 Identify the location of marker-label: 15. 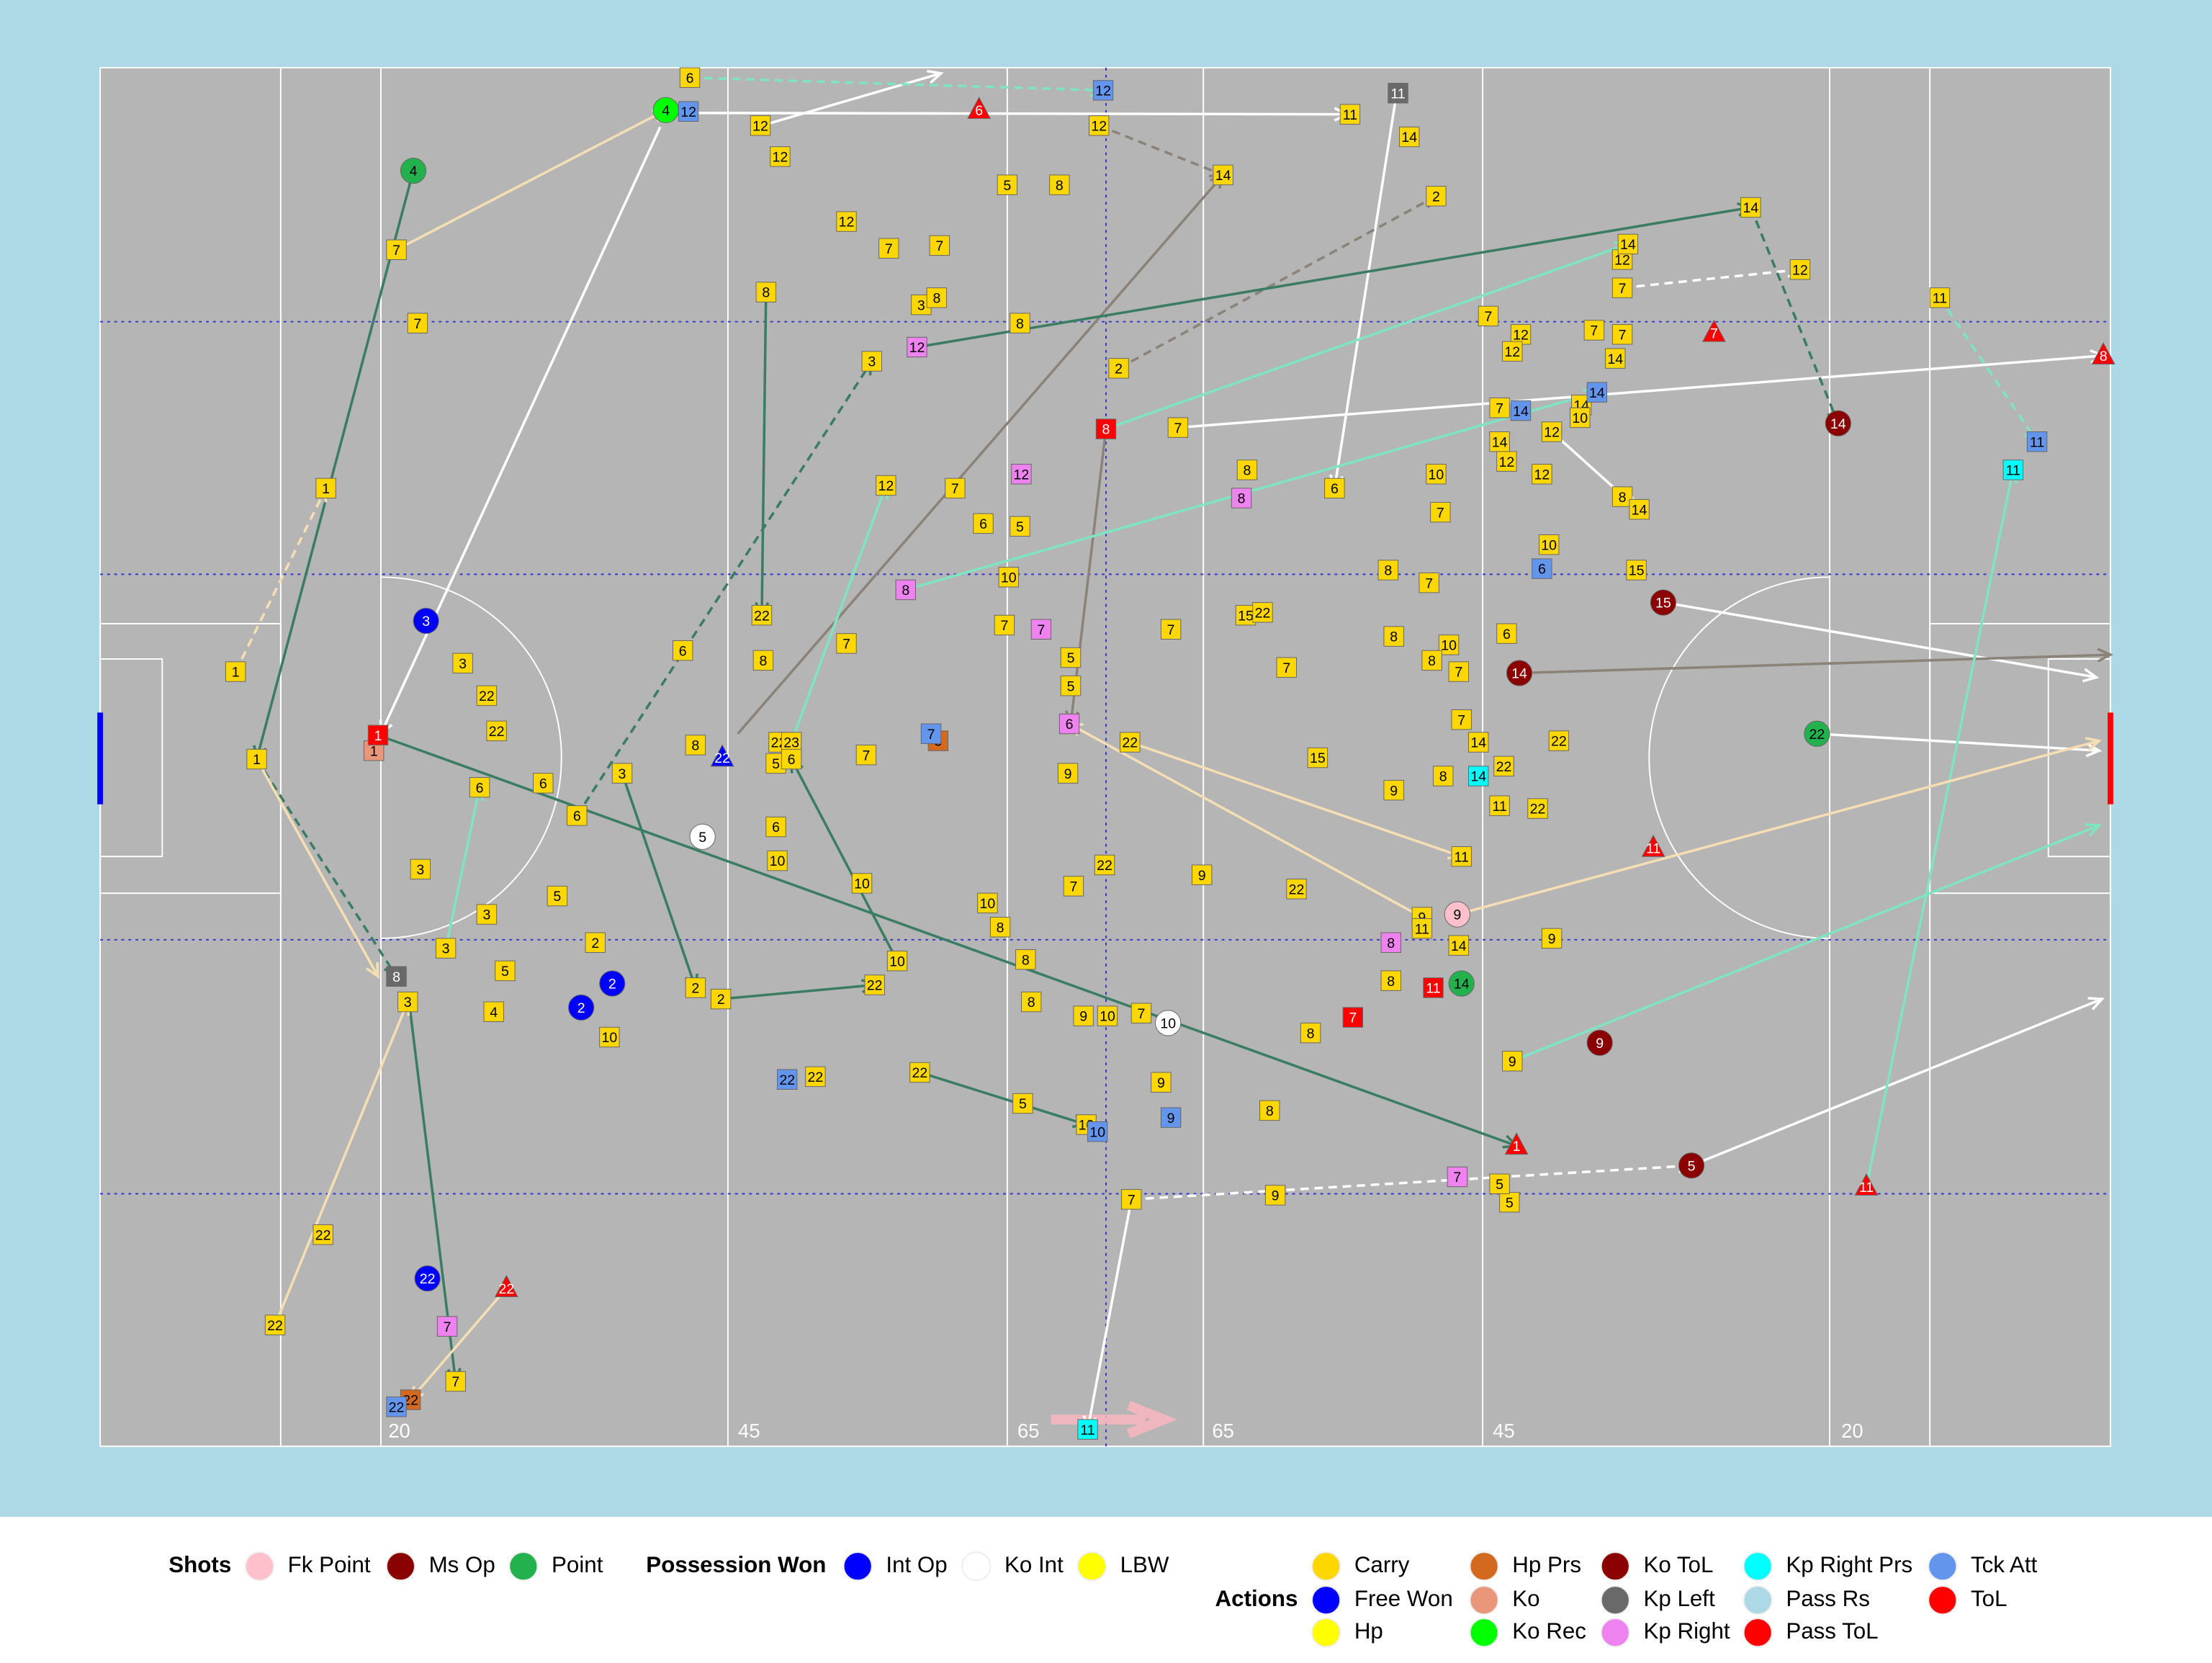
(1318, 758).